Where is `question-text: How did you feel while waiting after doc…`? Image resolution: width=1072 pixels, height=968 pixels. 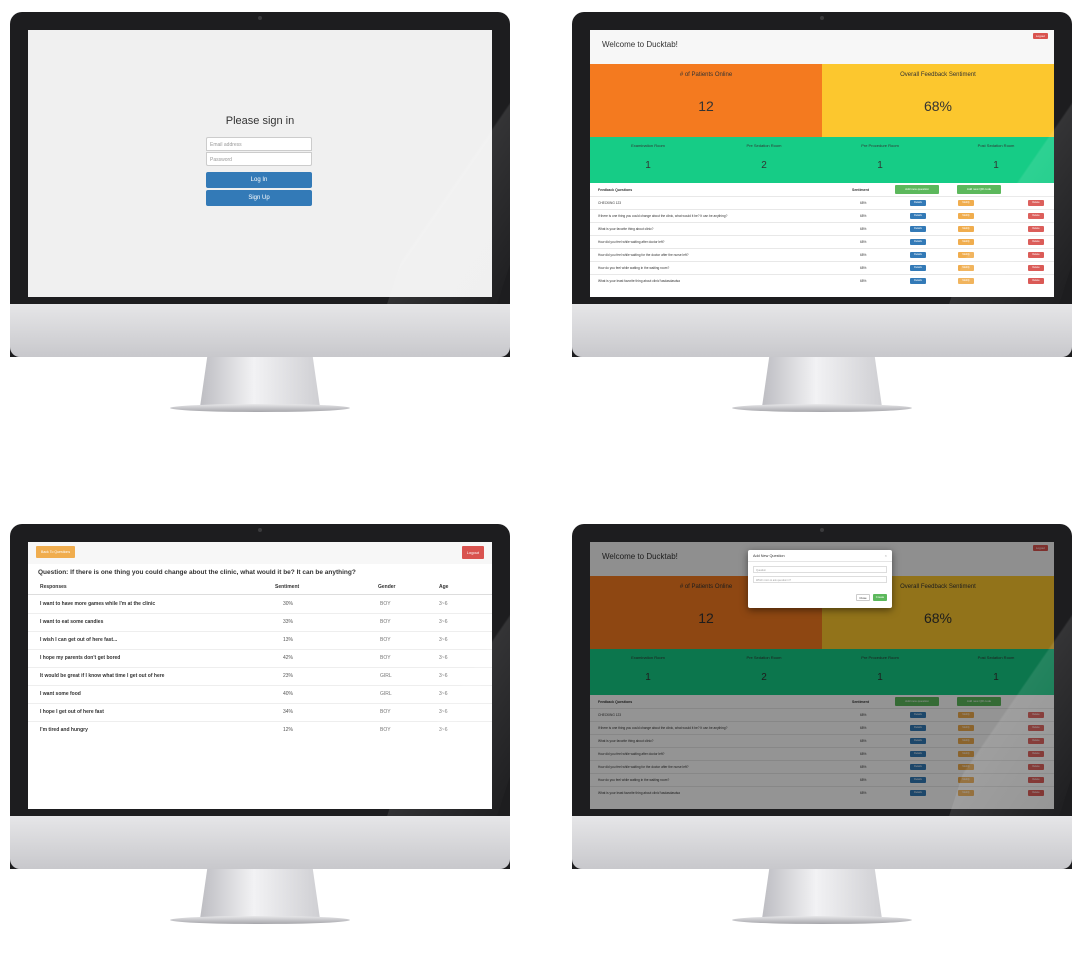 question-text: How did you feel while waiting after doc… is located at coordinates (631, 242).